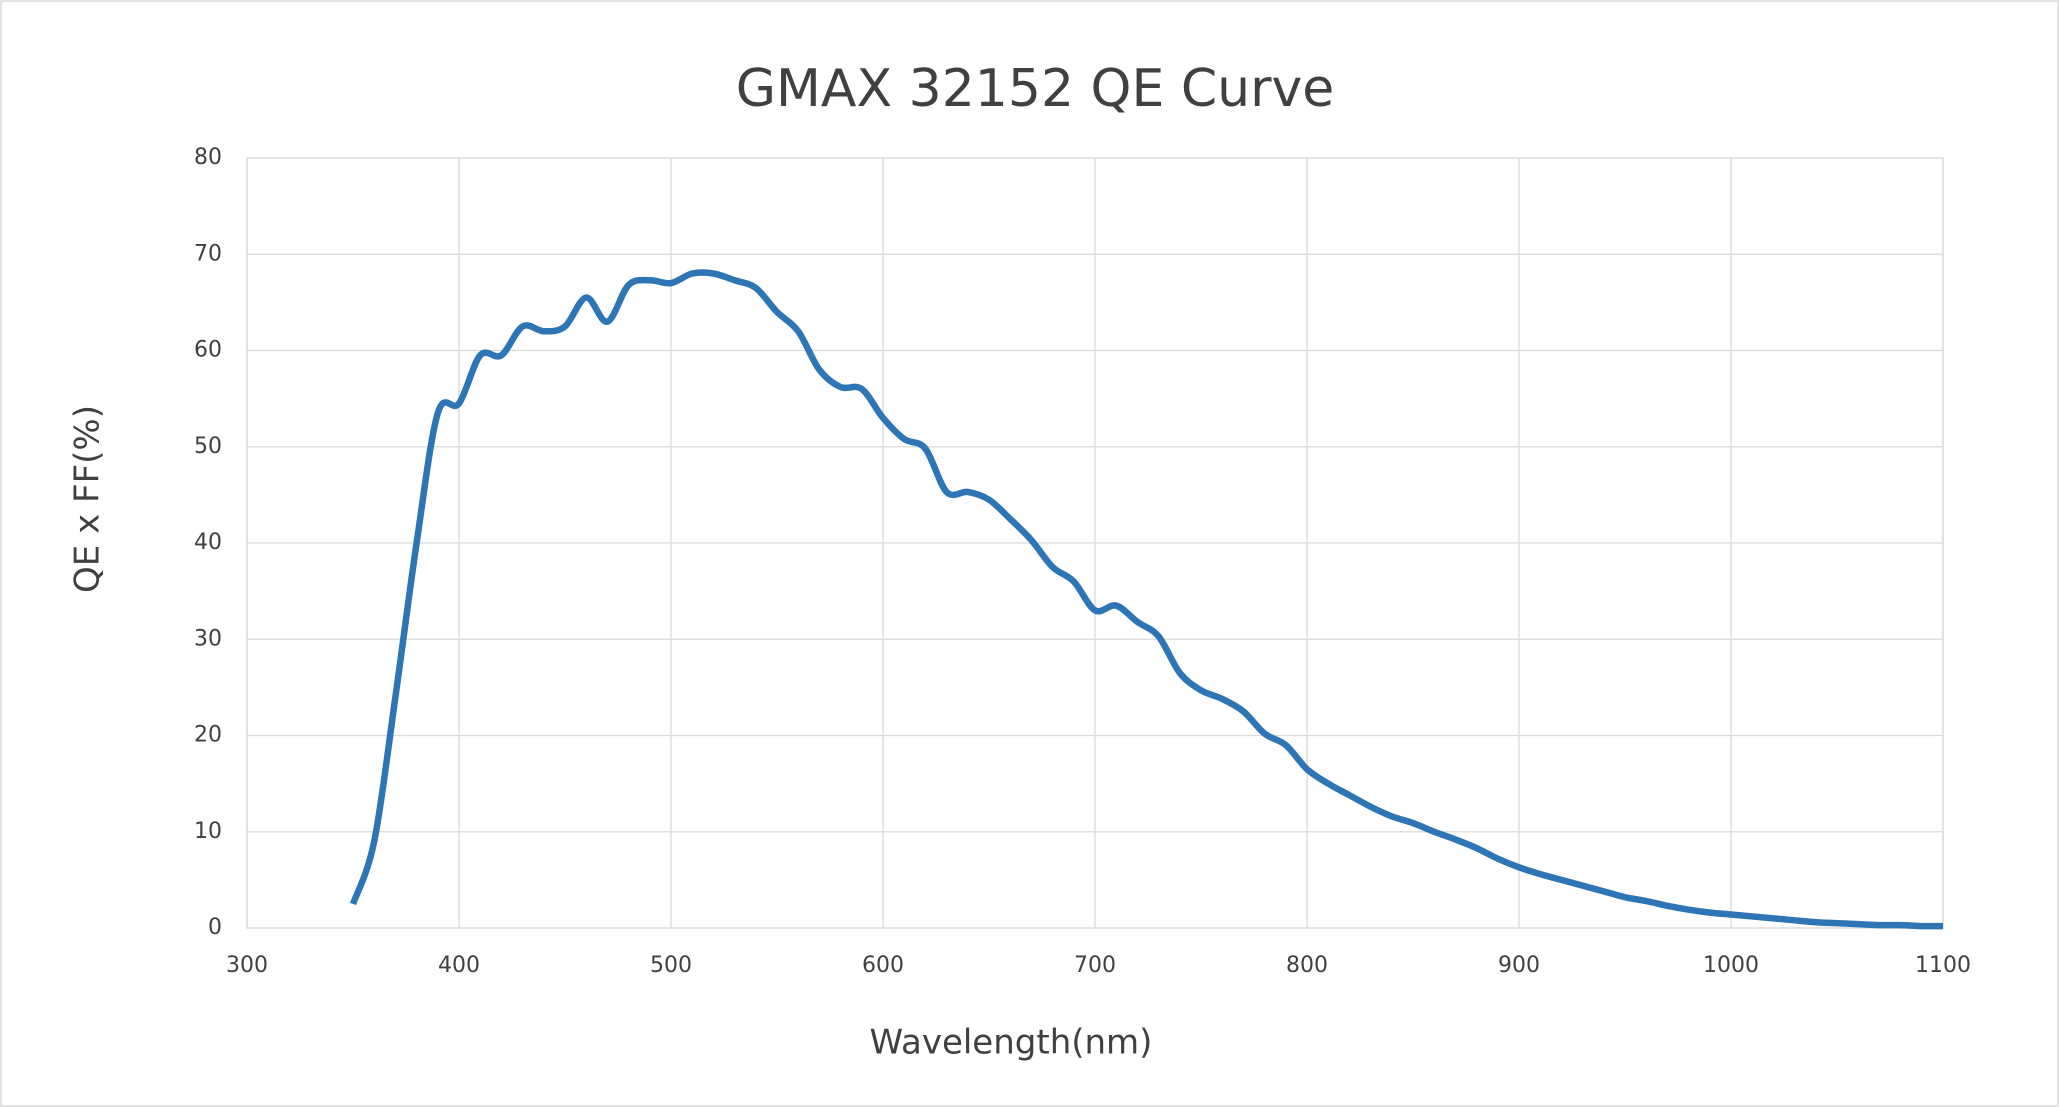 The image size is (2059, 1107). I want to click on x-tick-label: 1000, so click(1731, 965).